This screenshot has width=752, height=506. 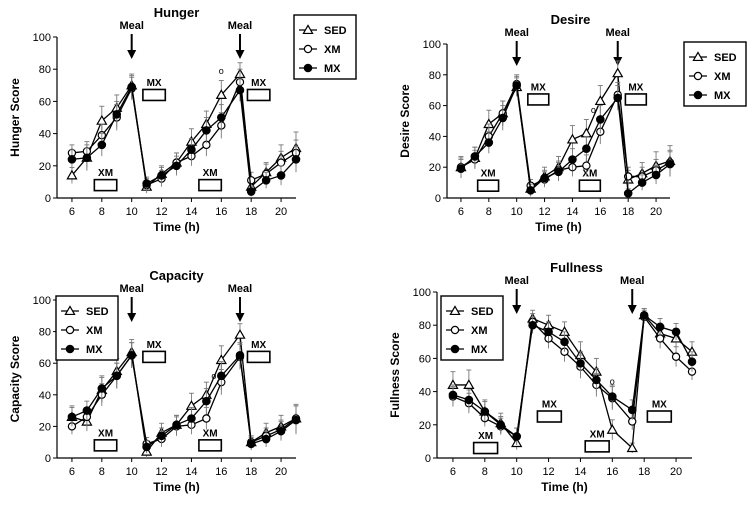 I want to click on y-tick-label: 80, so click(x=45, y=333).